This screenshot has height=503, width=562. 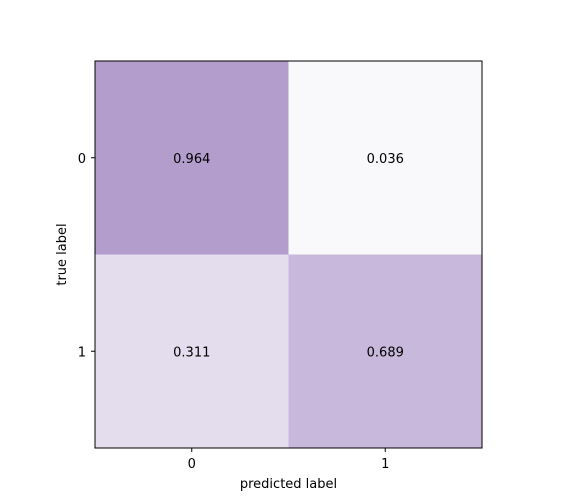 I want to click on y-axis-ticks: 01, so click(x=86, y=256).